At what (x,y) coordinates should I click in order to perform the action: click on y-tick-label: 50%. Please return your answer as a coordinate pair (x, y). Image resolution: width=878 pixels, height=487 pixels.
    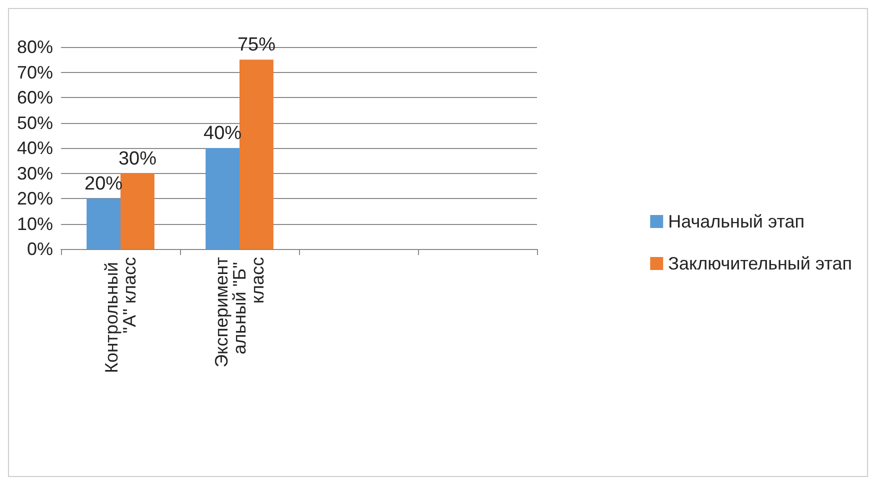
    Looking at the image, I should click on (34, 122).